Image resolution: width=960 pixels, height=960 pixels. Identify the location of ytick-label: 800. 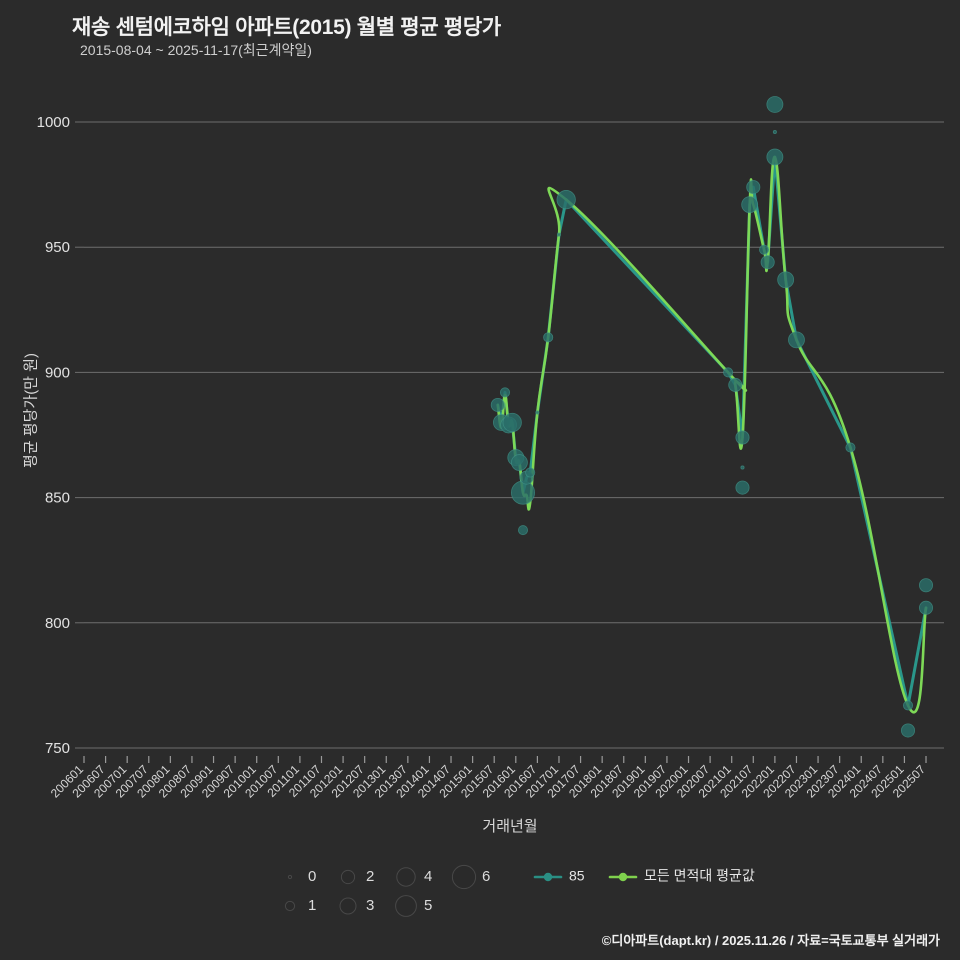
(57, 623).